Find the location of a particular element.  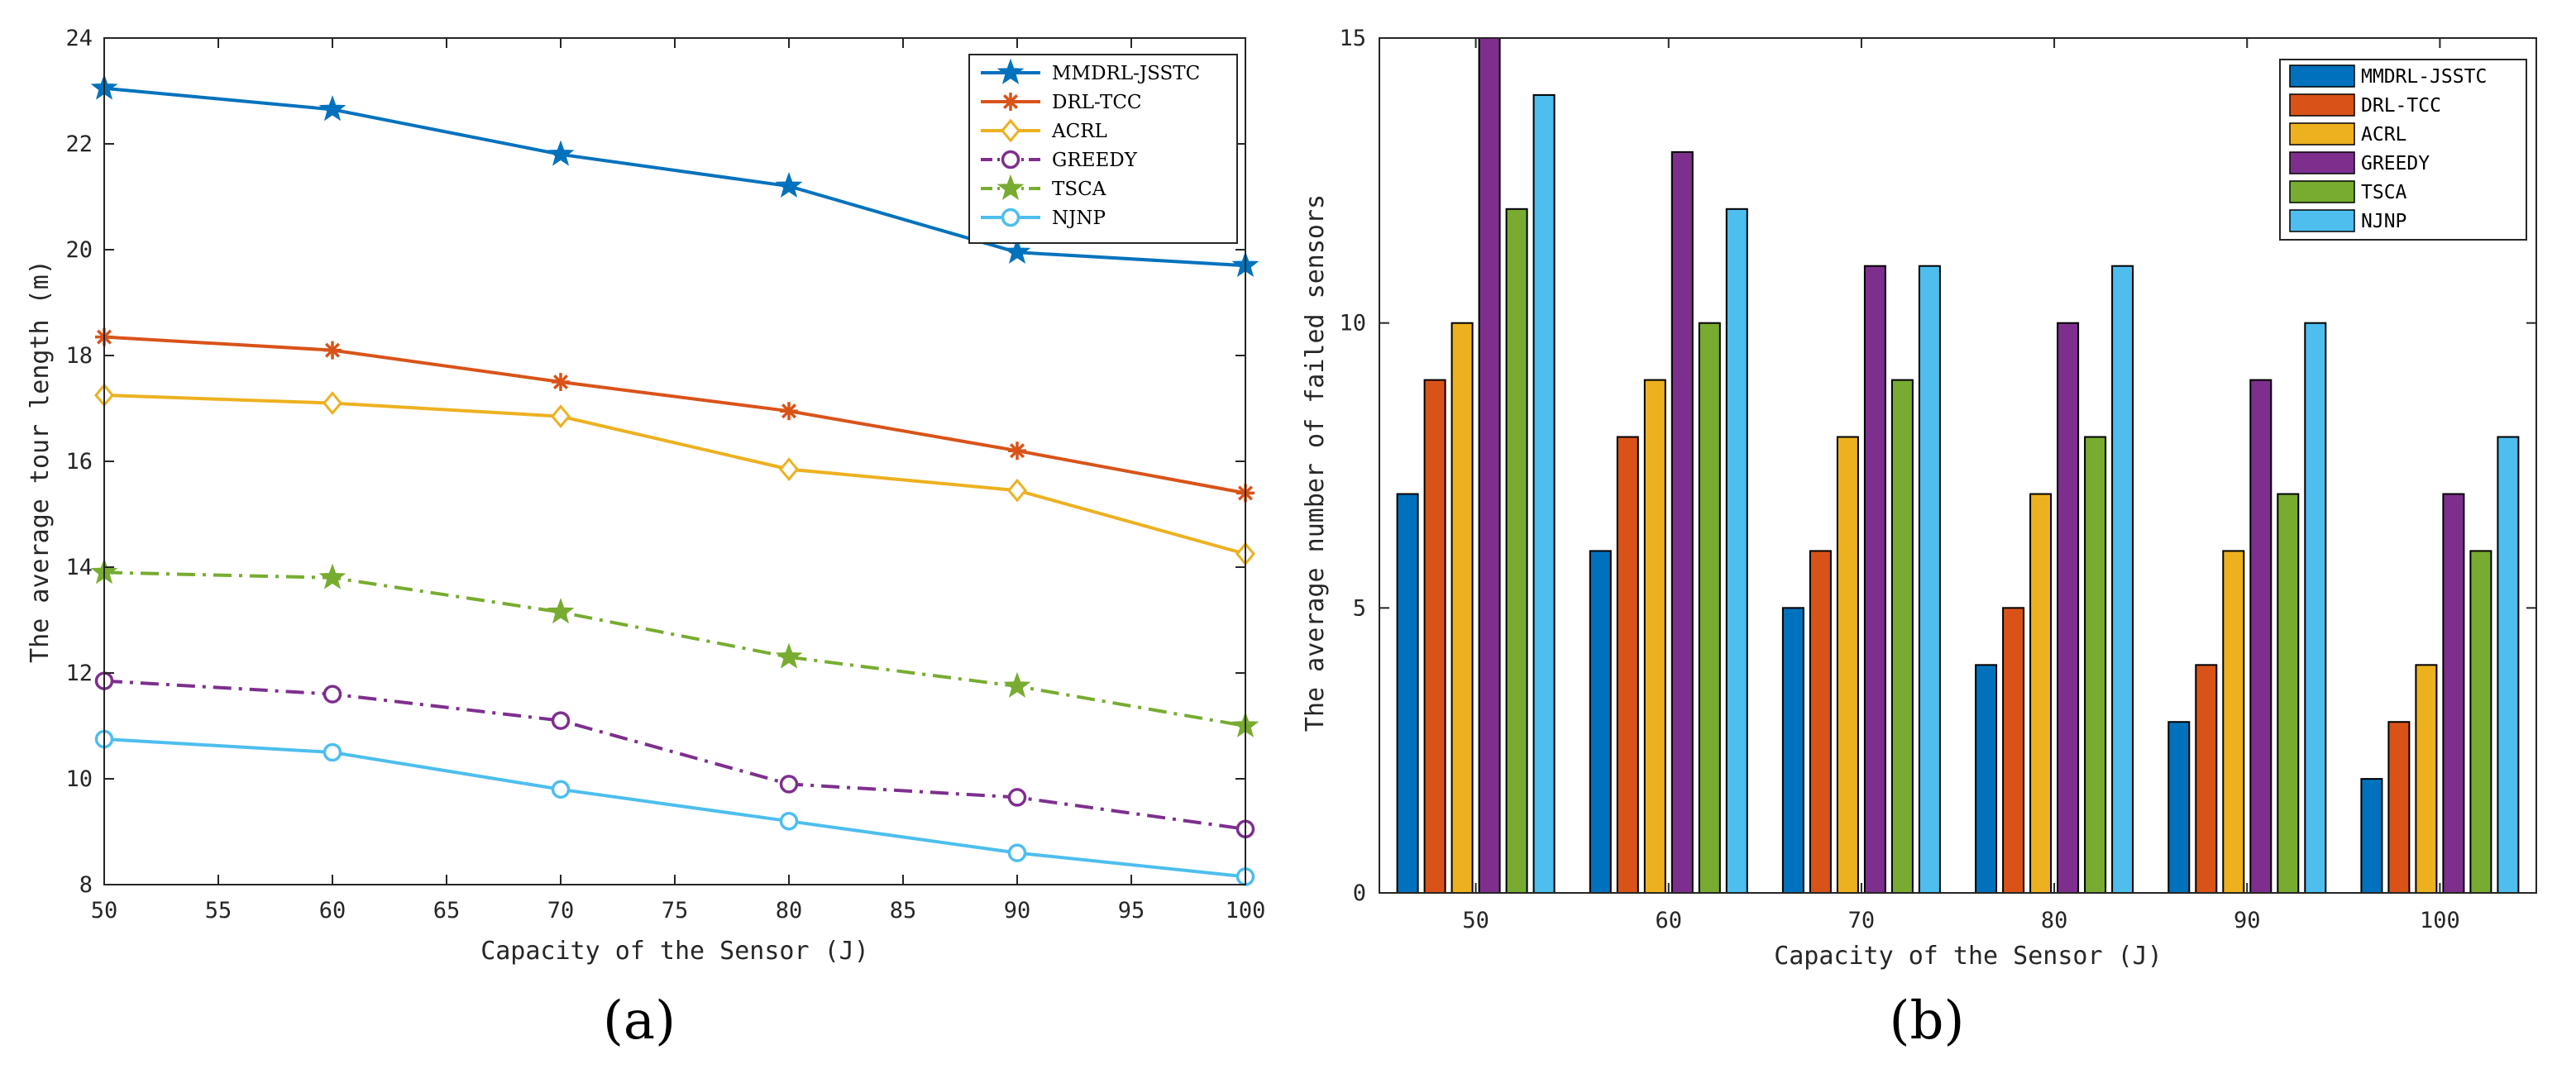

panel-b-y-tick-label: 0 is located at coordinates (1359, 893).